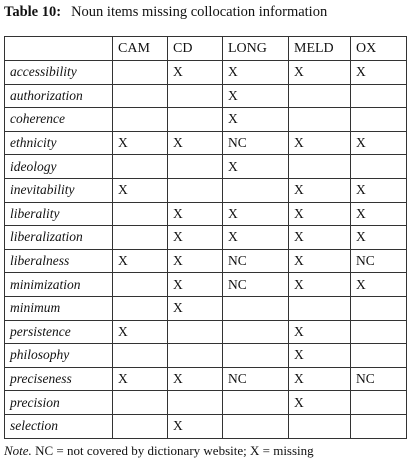 This screenshot has width=412, height=467. What do you see at coordinates (58, 332) in the screenshot?
I see `row-term: persistence` at bounding box center [58, 332].